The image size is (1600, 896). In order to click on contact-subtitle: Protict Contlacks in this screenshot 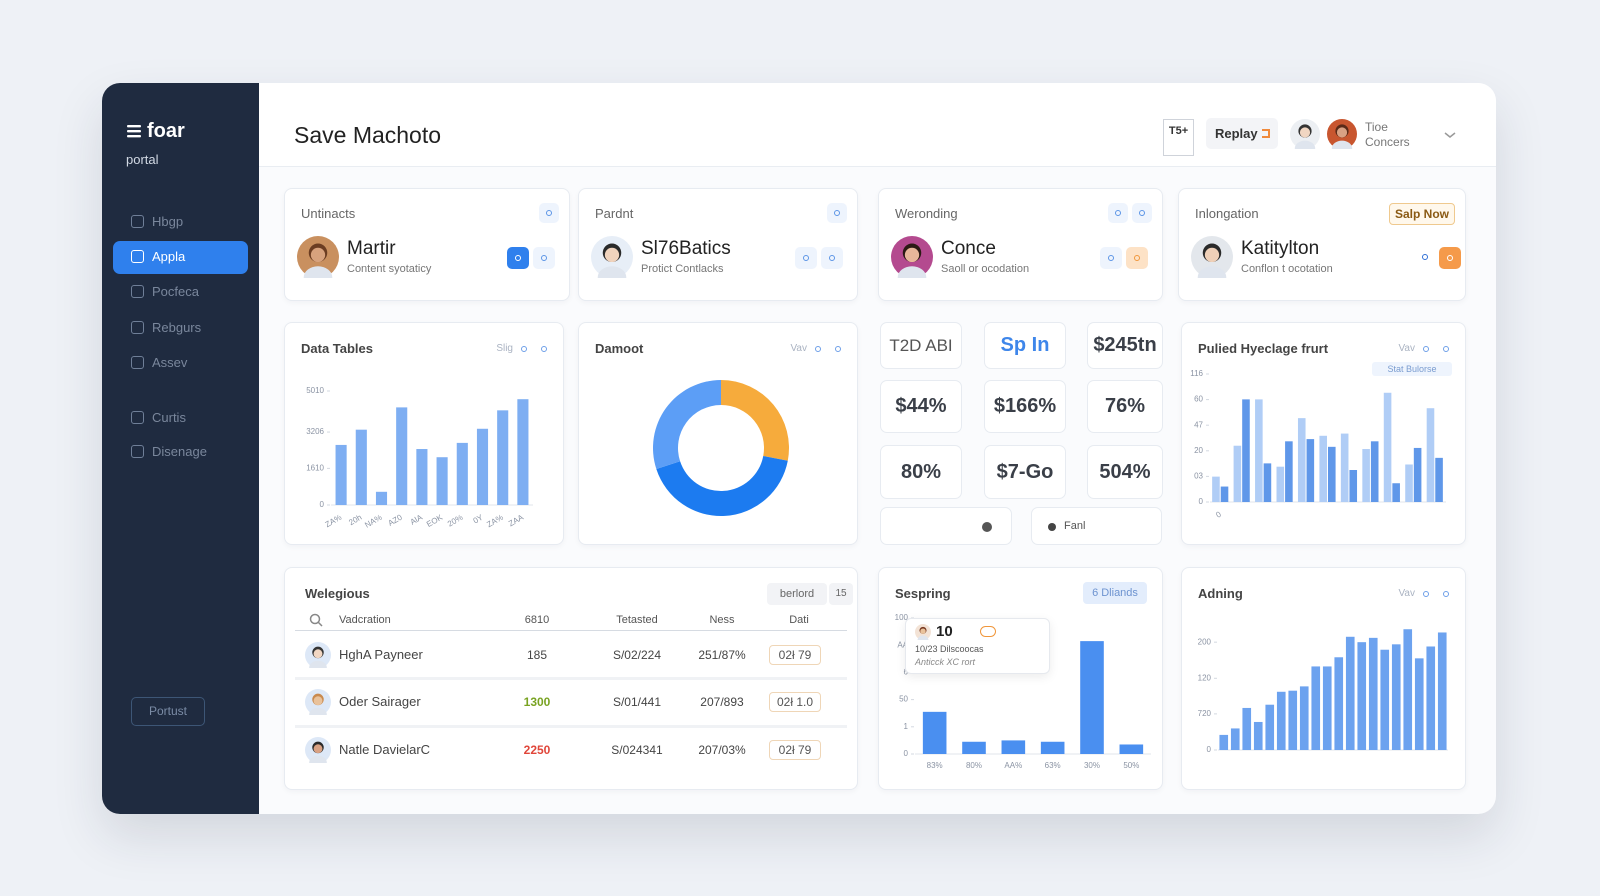, I will do `click(682, 269)`.